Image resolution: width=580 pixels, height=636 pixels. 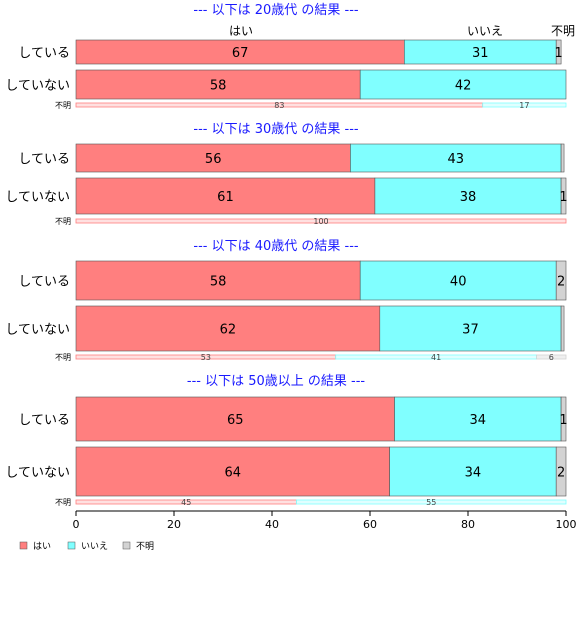 I want to click on data-label: 62, so click(x=228, y=330).